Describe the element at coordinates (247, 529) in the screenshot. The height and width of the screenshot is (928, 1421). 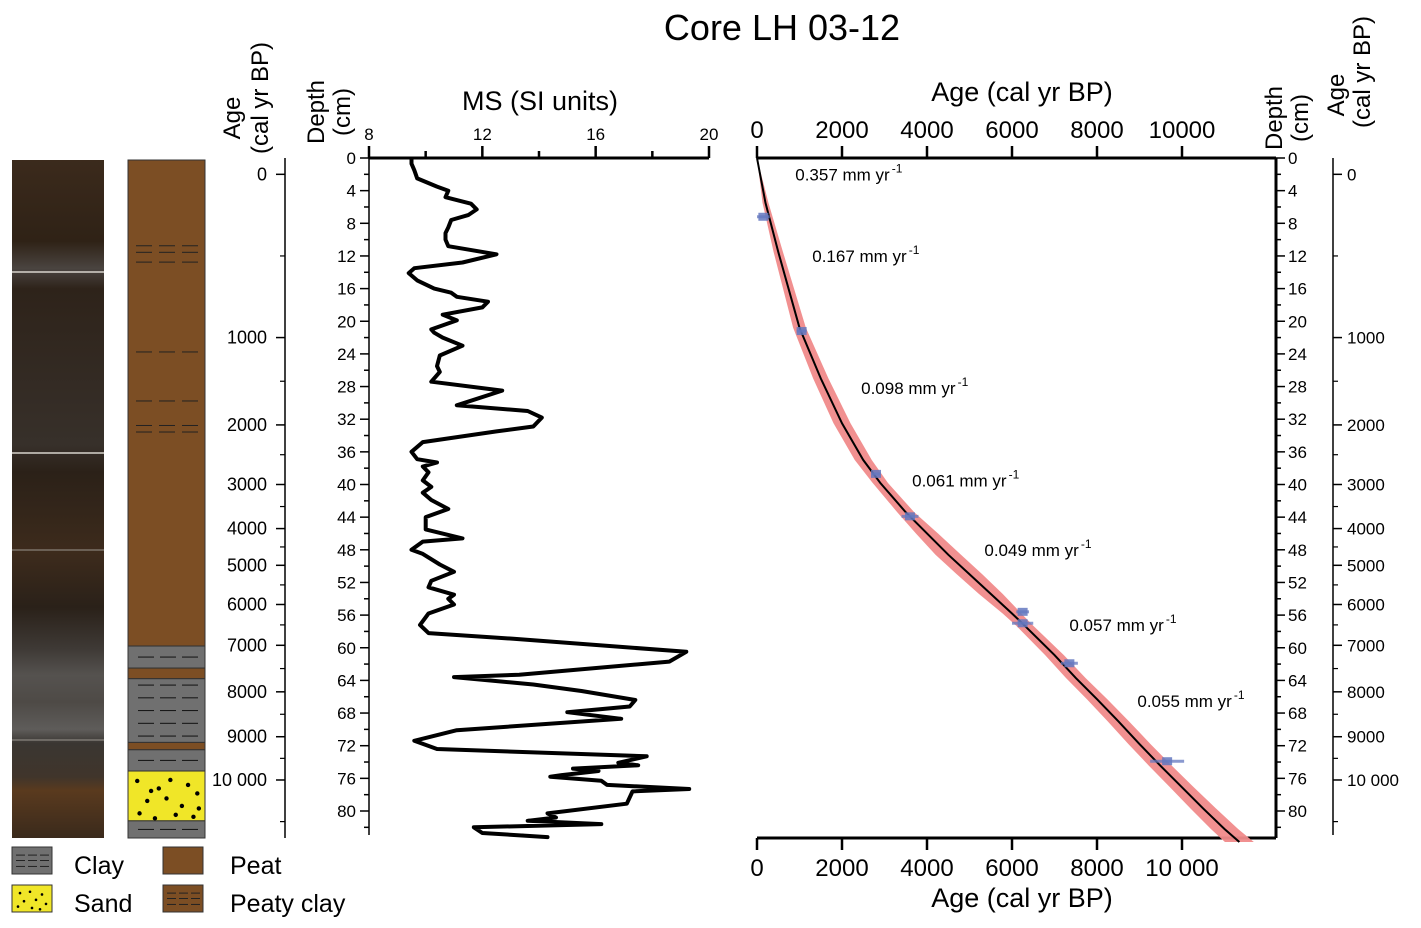
I see `left-age-tick-label: 4000` at that location.